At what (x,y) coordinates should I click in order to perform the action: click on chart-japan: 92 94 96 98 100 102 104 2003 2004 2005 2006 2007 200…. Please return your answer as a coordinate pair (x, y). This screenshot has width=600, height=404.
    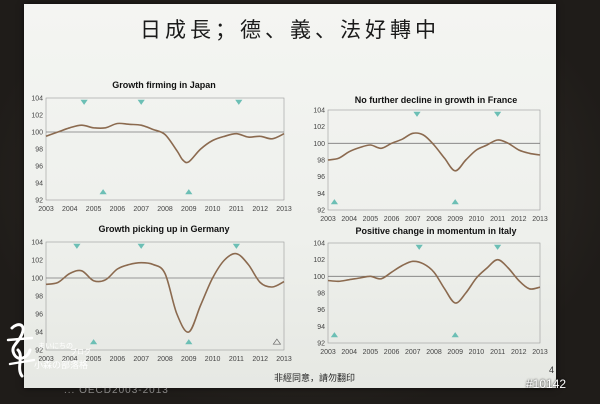
    Looking at the image, I should click on (161, 155).